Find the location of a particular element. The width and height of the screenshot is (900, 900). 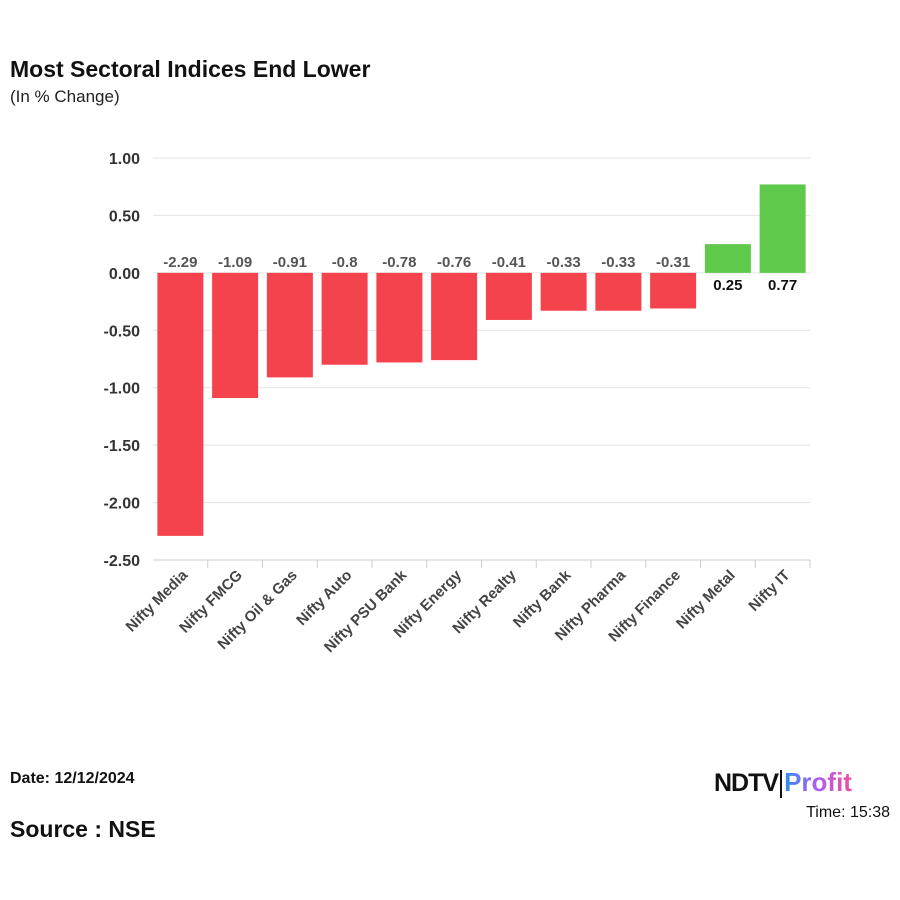

y-tick-label: -1.50 is located at coordinates (122, 446).